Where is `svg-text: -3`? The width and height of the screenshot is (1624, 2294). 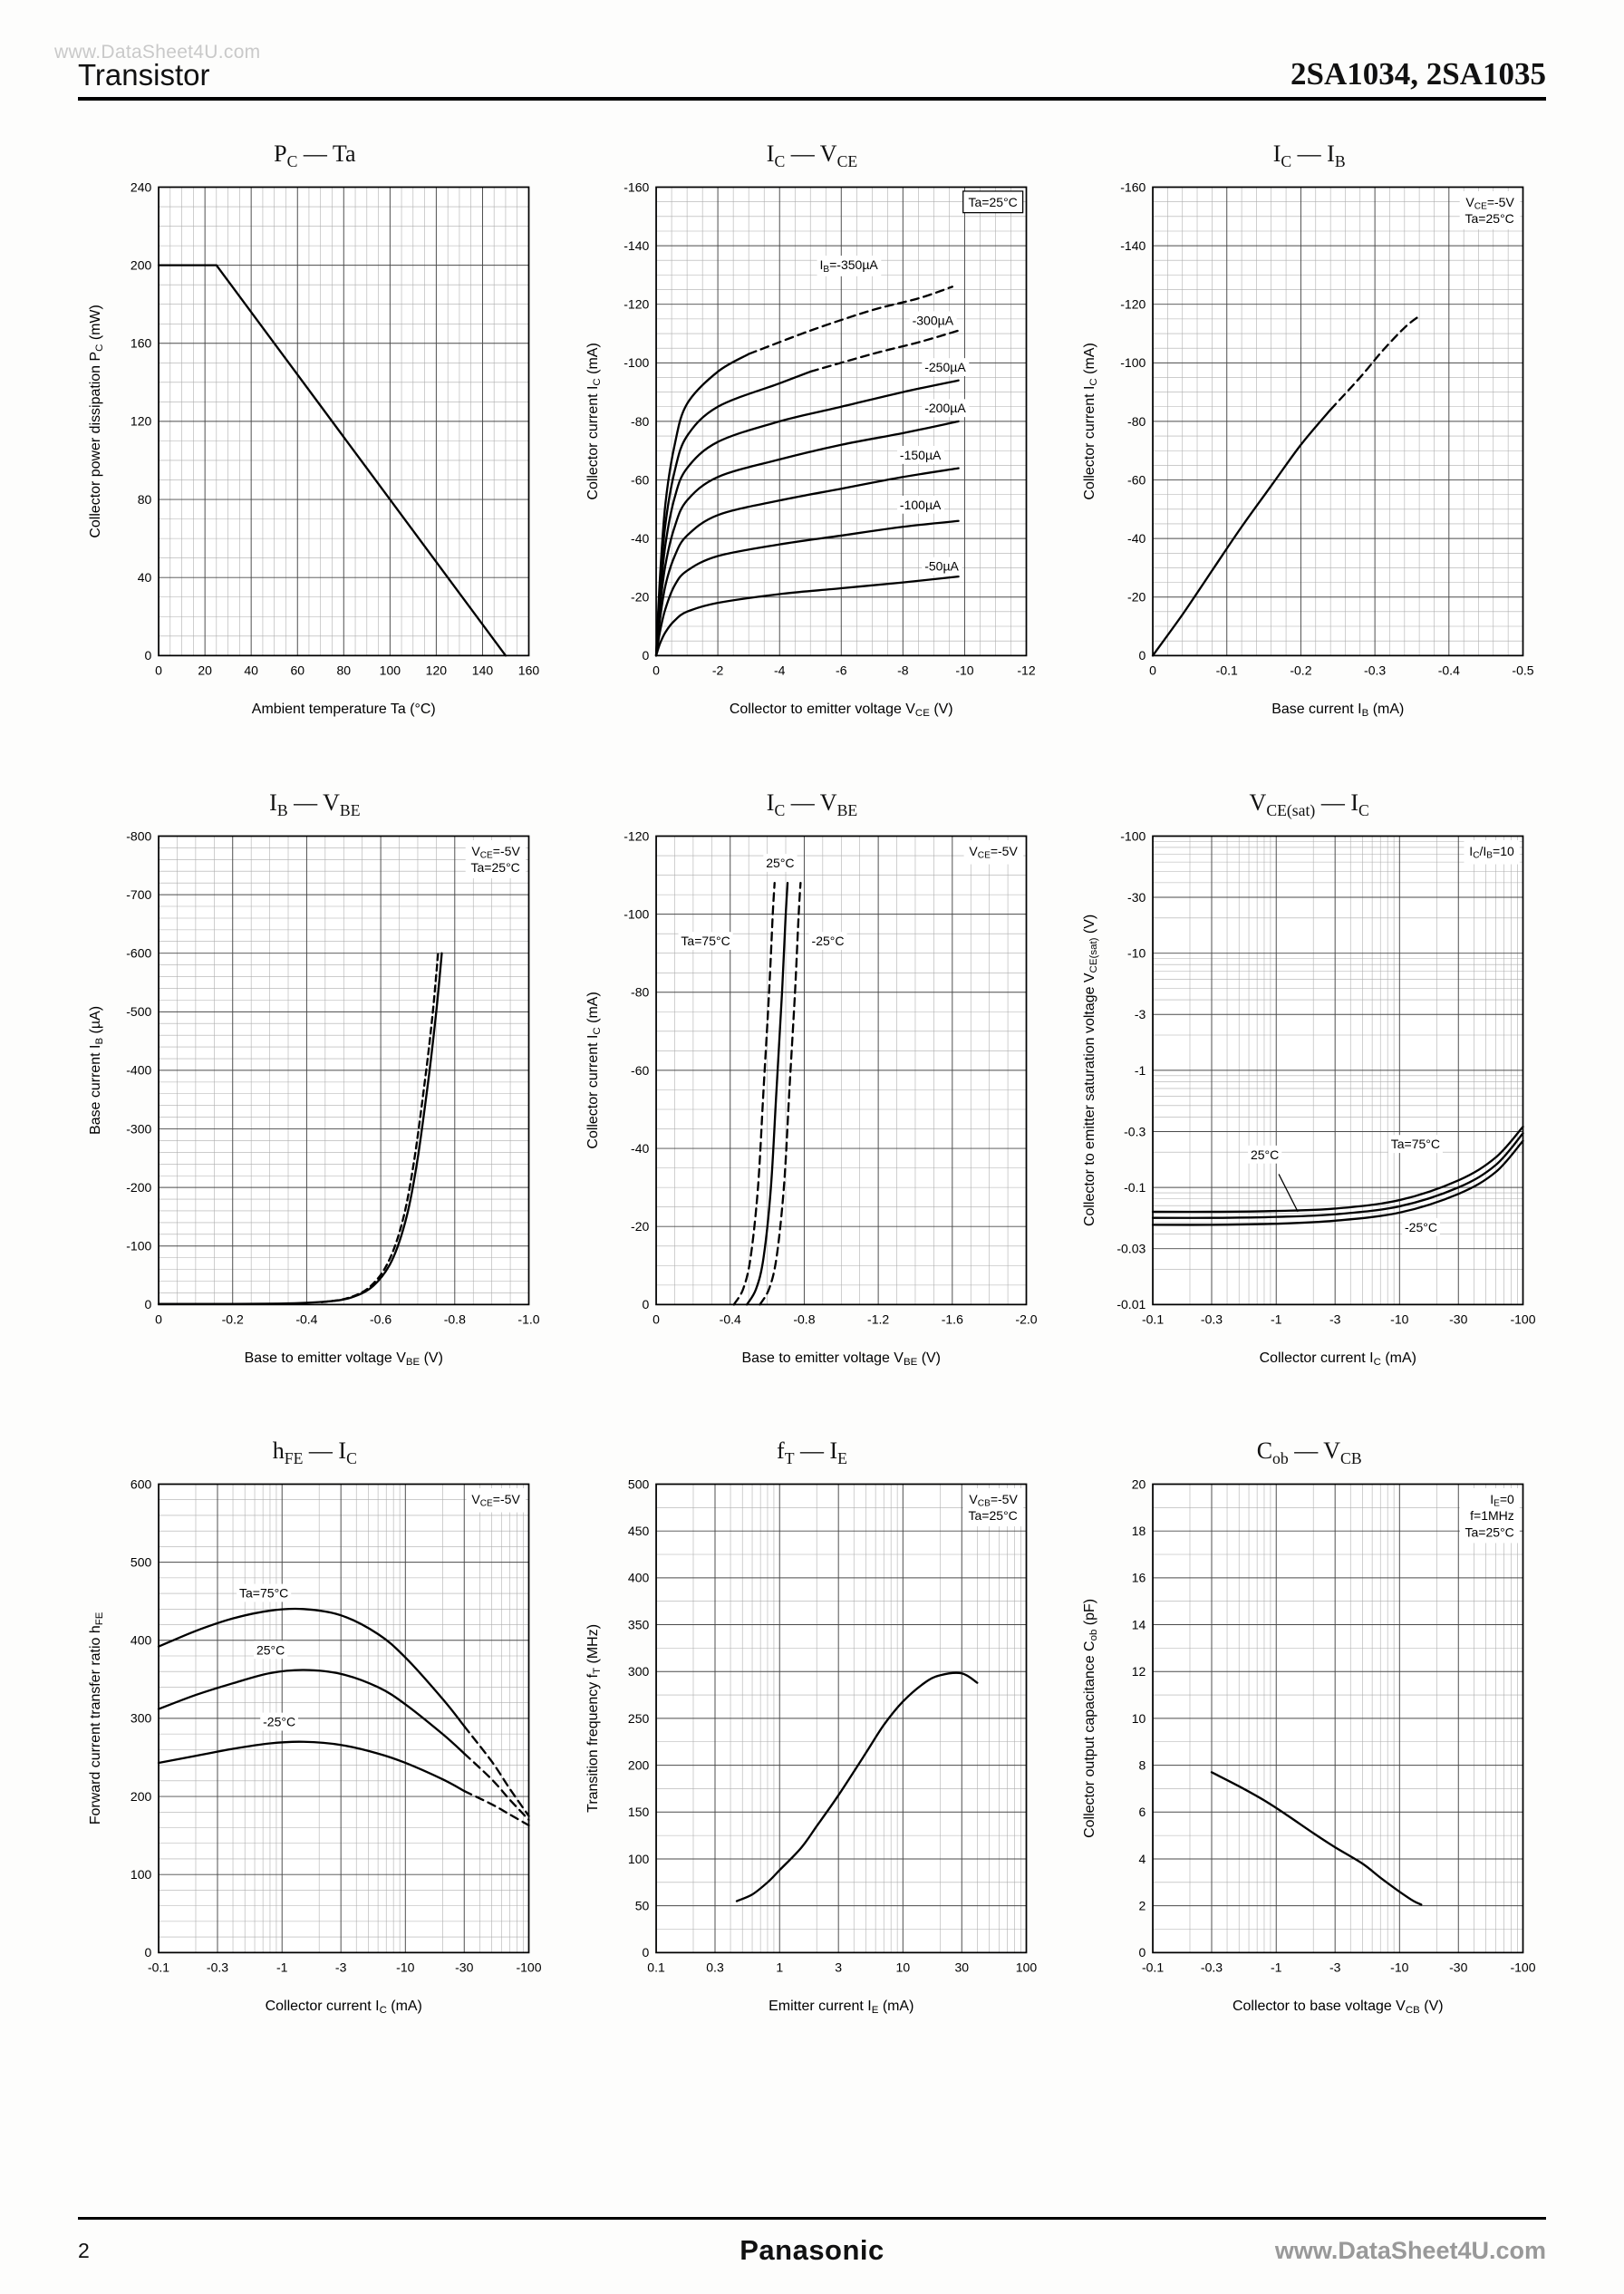
svg-text: -3 is located at coordinates (341, 1967).